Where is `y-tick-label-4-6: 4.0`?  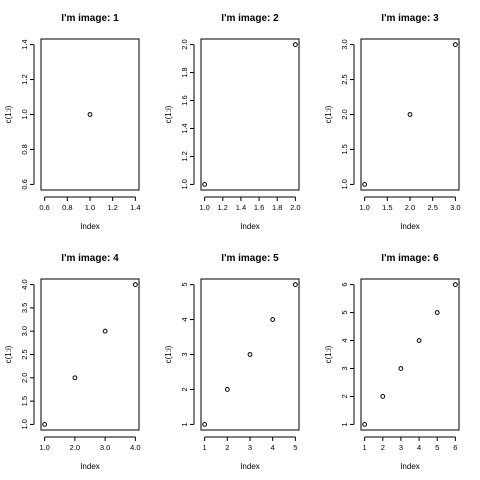
y-tick-label-4-6: 4.0 is located at coordinates (24, 284).